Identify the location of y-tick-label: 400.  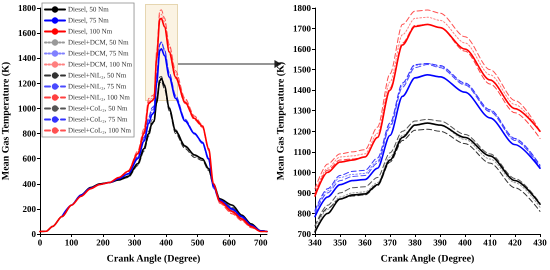
(29, 183).